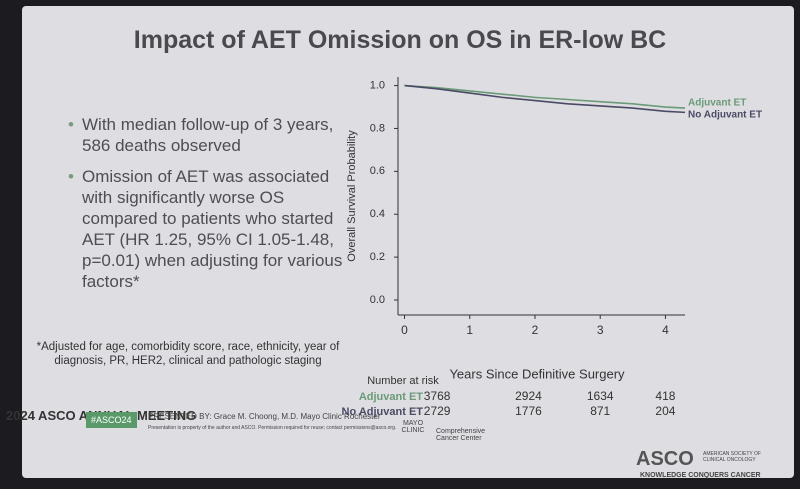 The image size is (800, 489). What do you see at coordinates (403, 381) in the screenshot?
I see `risk-title: Number at risk` at bounding box center [403, 381].